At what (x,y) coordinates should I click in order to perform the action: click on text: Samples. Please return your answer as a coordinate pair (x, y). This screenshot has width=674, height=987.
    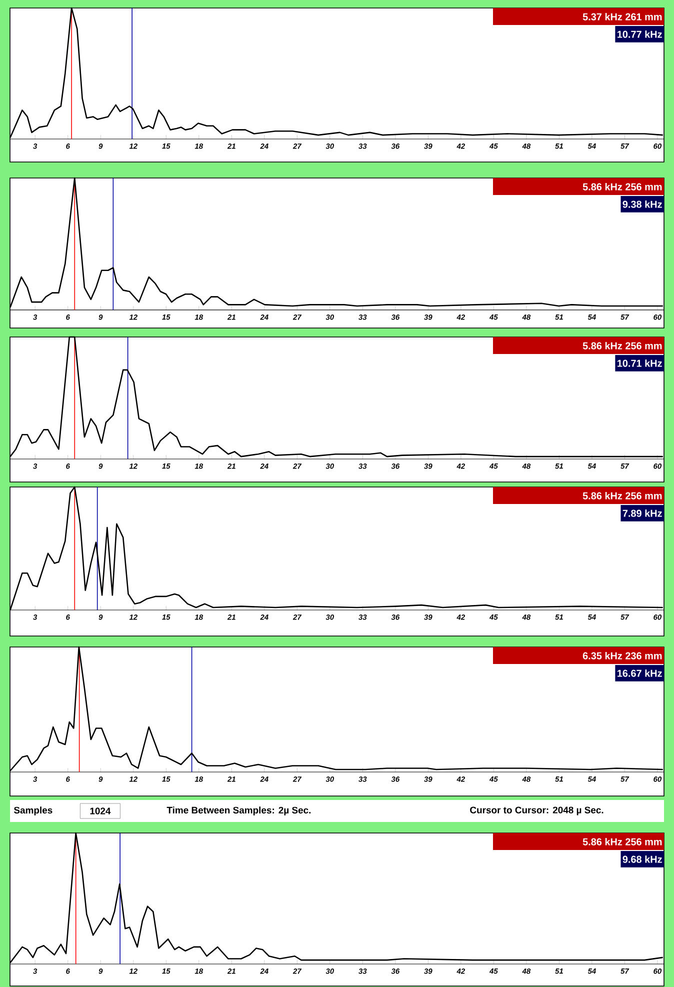
    Looking at the image, I should click on (33, 811).